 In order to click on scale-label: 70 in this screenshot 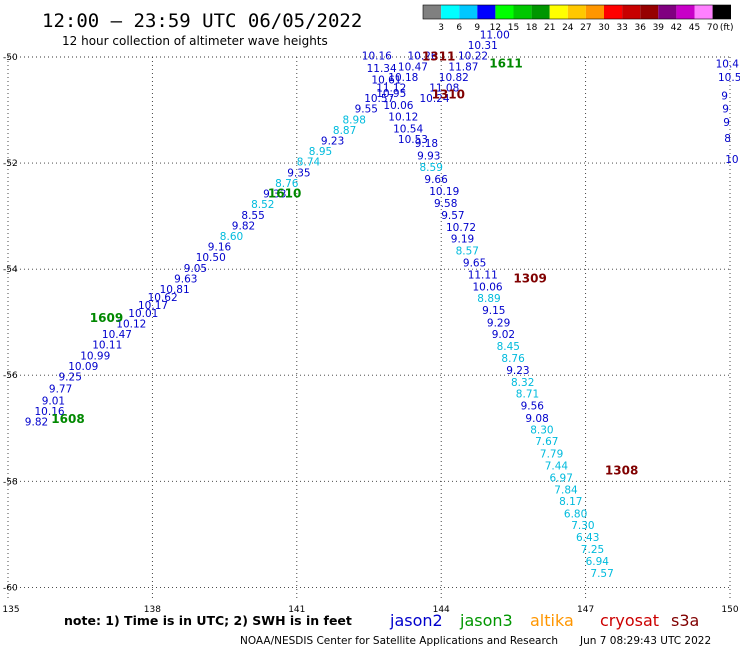, I will do `click(713, 28)`.